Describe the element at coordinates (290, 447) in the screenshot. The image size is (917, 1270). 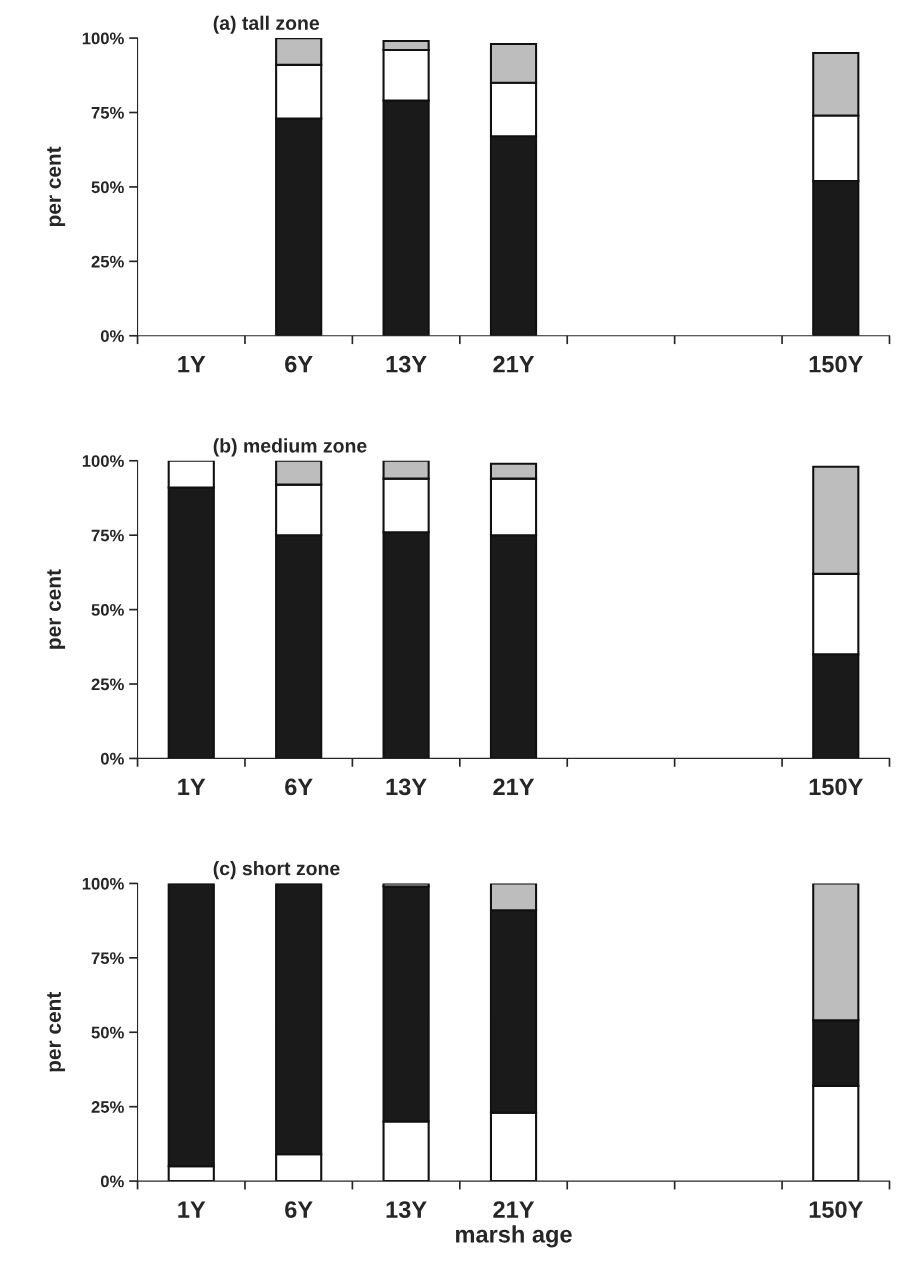
I see `chart-title: (b) medium zone` at that location.